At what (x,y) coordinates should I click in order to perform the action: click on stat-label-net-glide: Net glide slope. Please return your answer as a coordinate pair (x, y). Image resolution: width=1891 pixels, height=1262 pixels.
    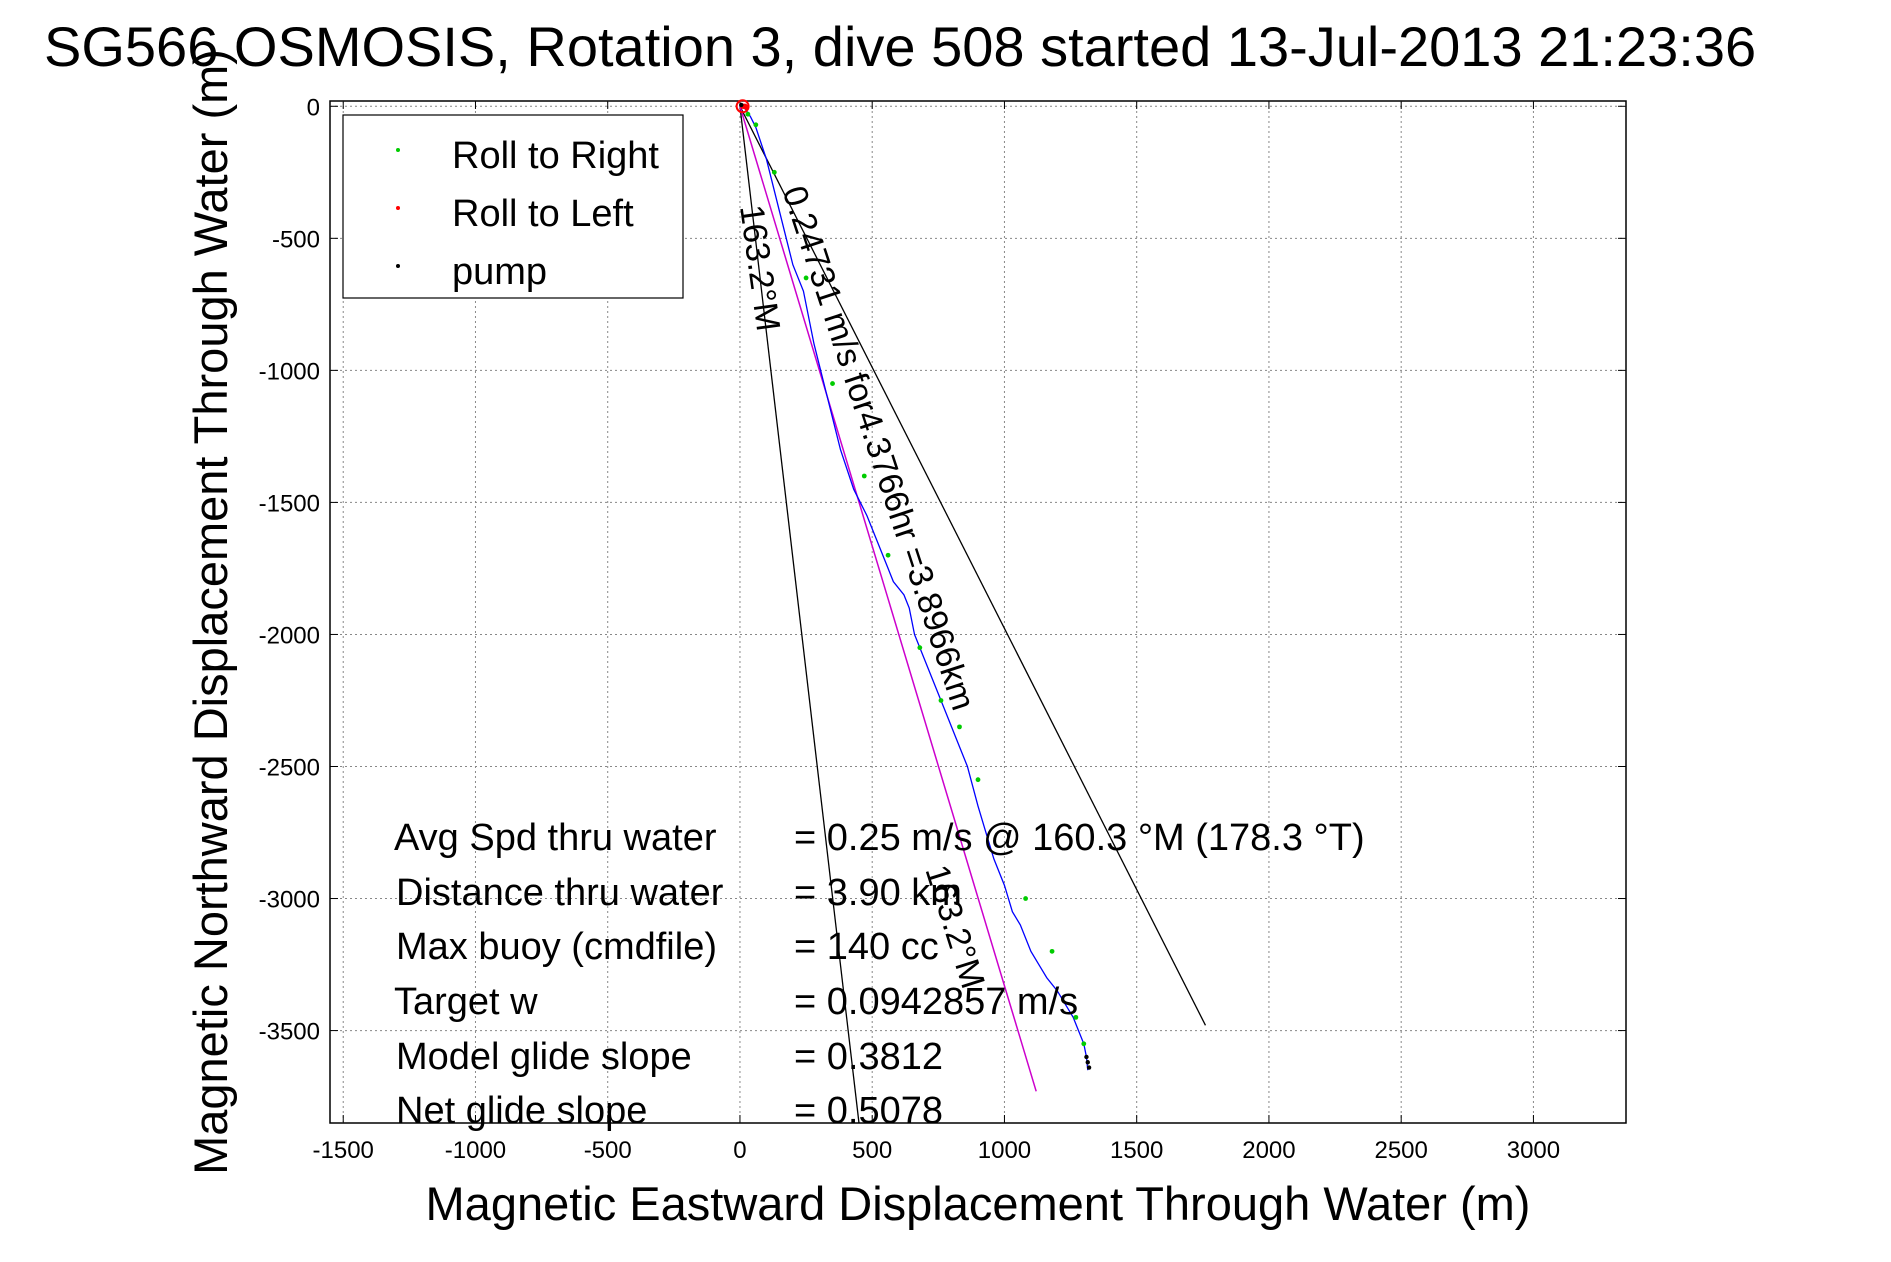
    Looking at the image, I should click on (521, 1111).